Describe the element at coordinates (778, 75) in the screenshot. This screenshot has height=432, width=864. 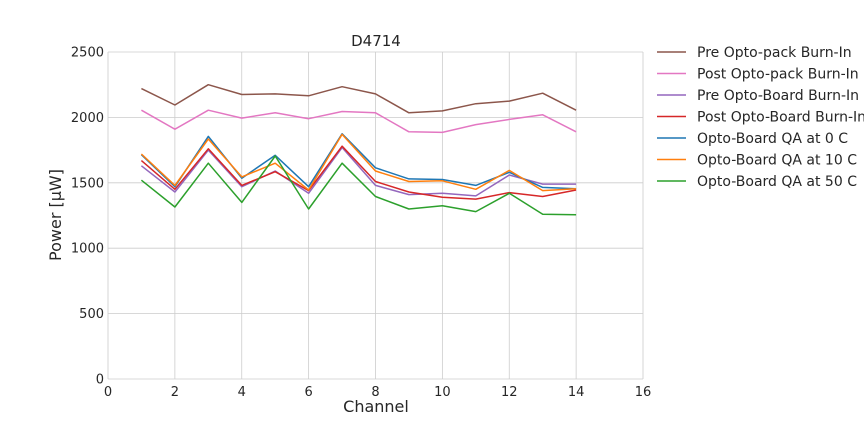
I see `legend-label: Post Opto-pack Burn-In` at that location.